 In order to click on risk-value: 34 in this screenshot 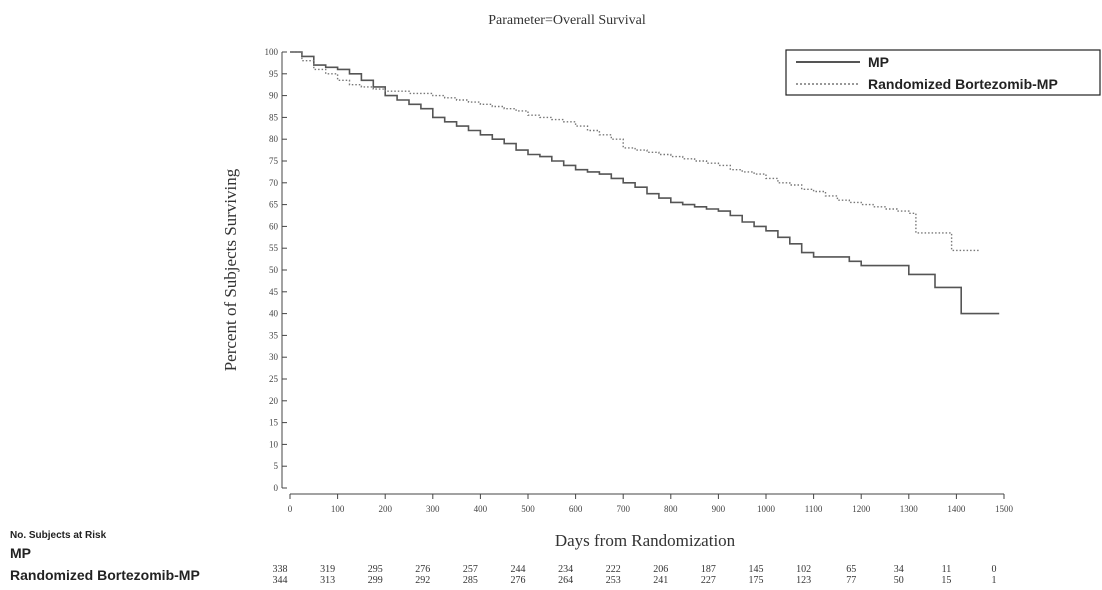, I will do `click(899, 569)`.